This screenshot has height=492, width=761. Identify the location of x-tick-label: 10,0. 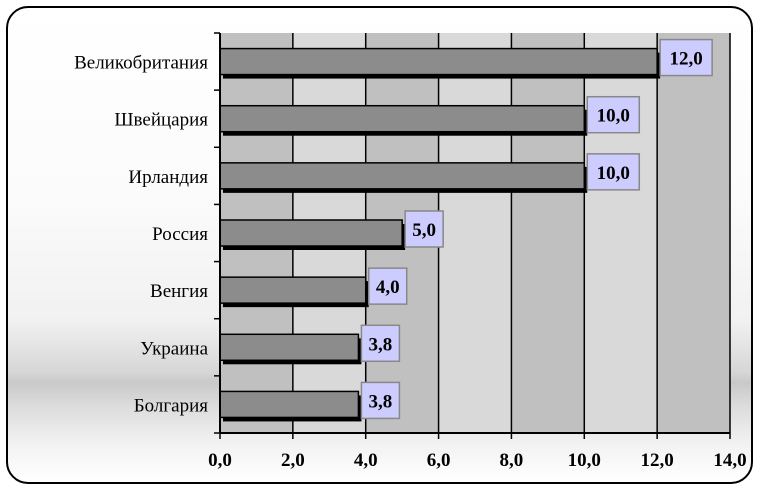
(584, 460).